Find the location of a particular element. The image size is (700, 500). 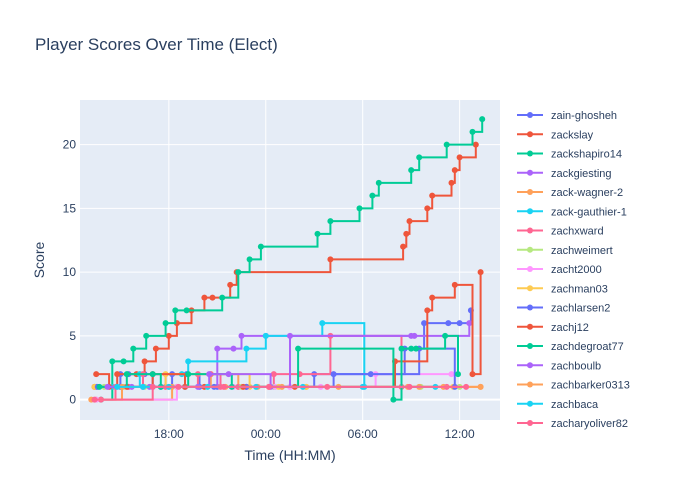

series-zachdegroat77 is located at coordinates (278, 367).